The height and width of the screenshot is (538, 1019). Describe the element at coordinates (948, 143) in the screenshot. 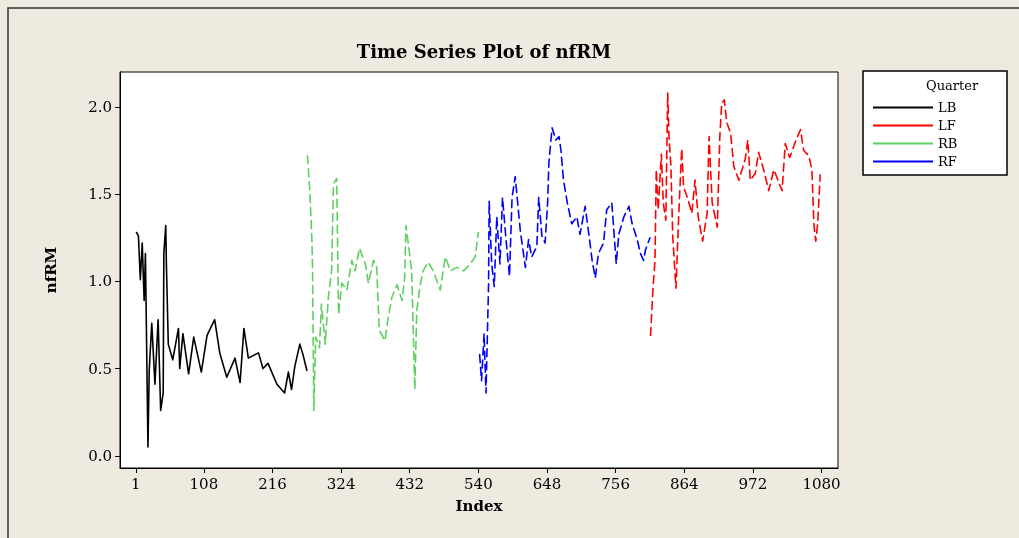

I see `legend-label: RB` at that location.